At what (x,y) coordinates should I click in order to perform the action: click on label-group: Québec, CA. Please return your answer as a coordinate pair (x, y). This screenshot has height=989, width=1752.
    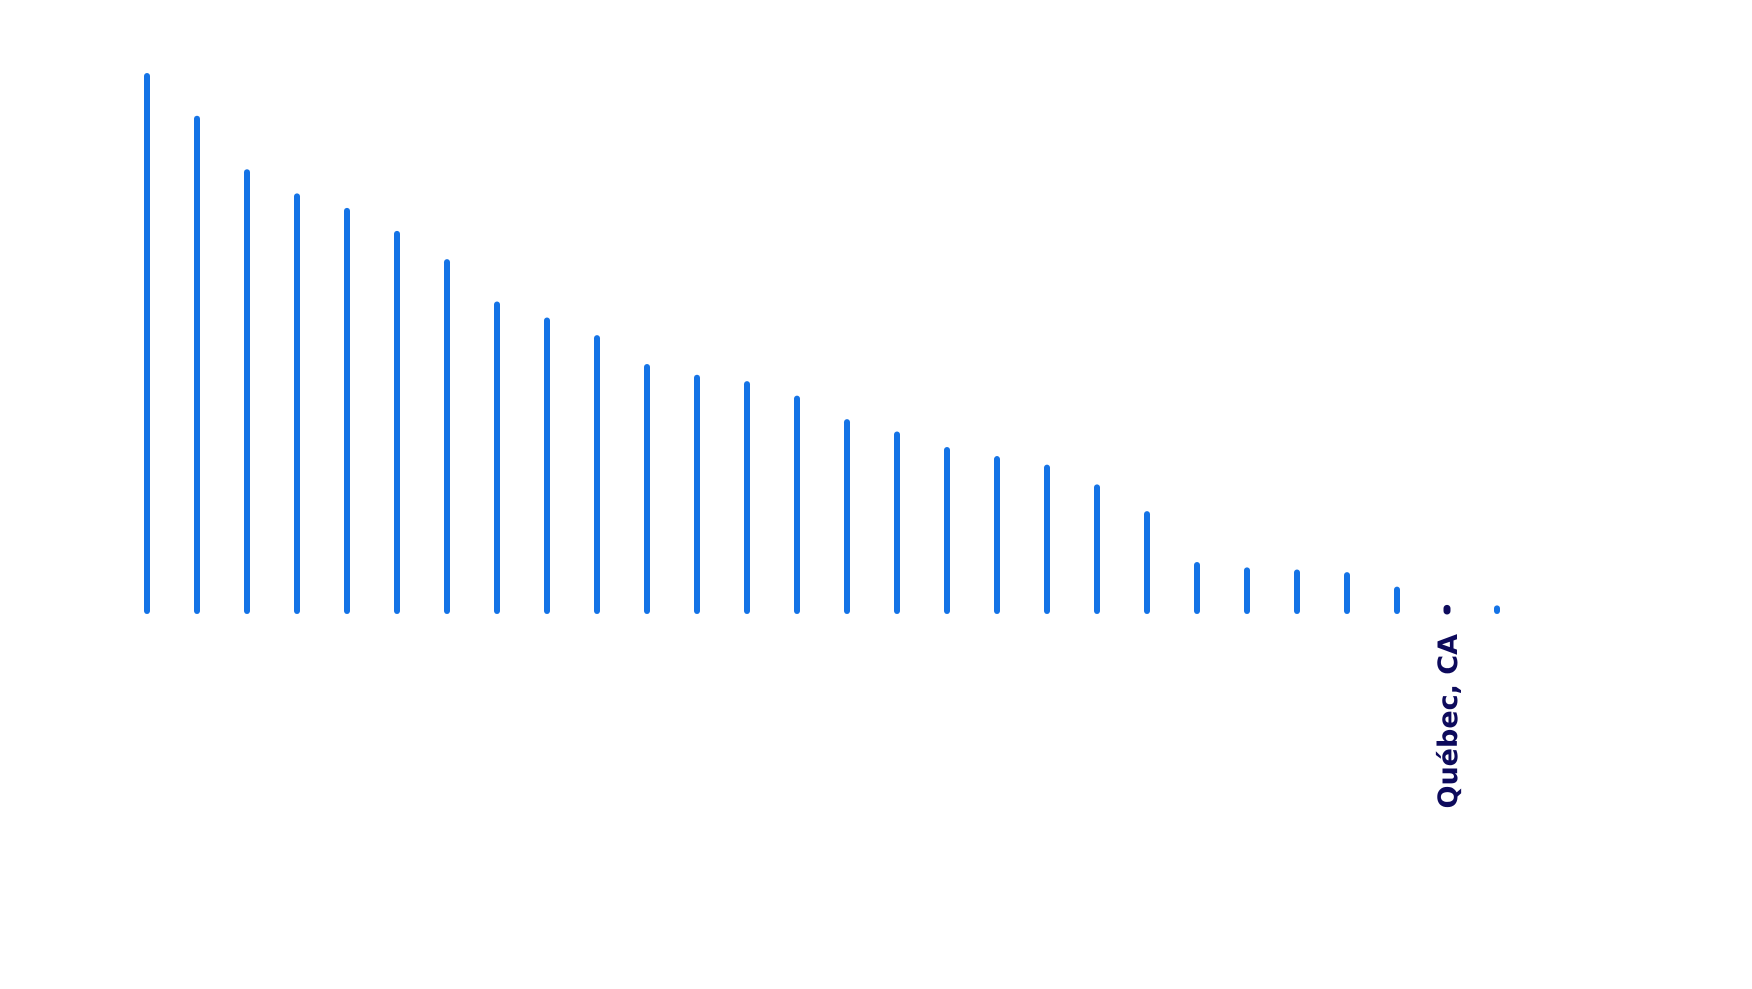
    Looking at the image, I should click on (1448, 721).